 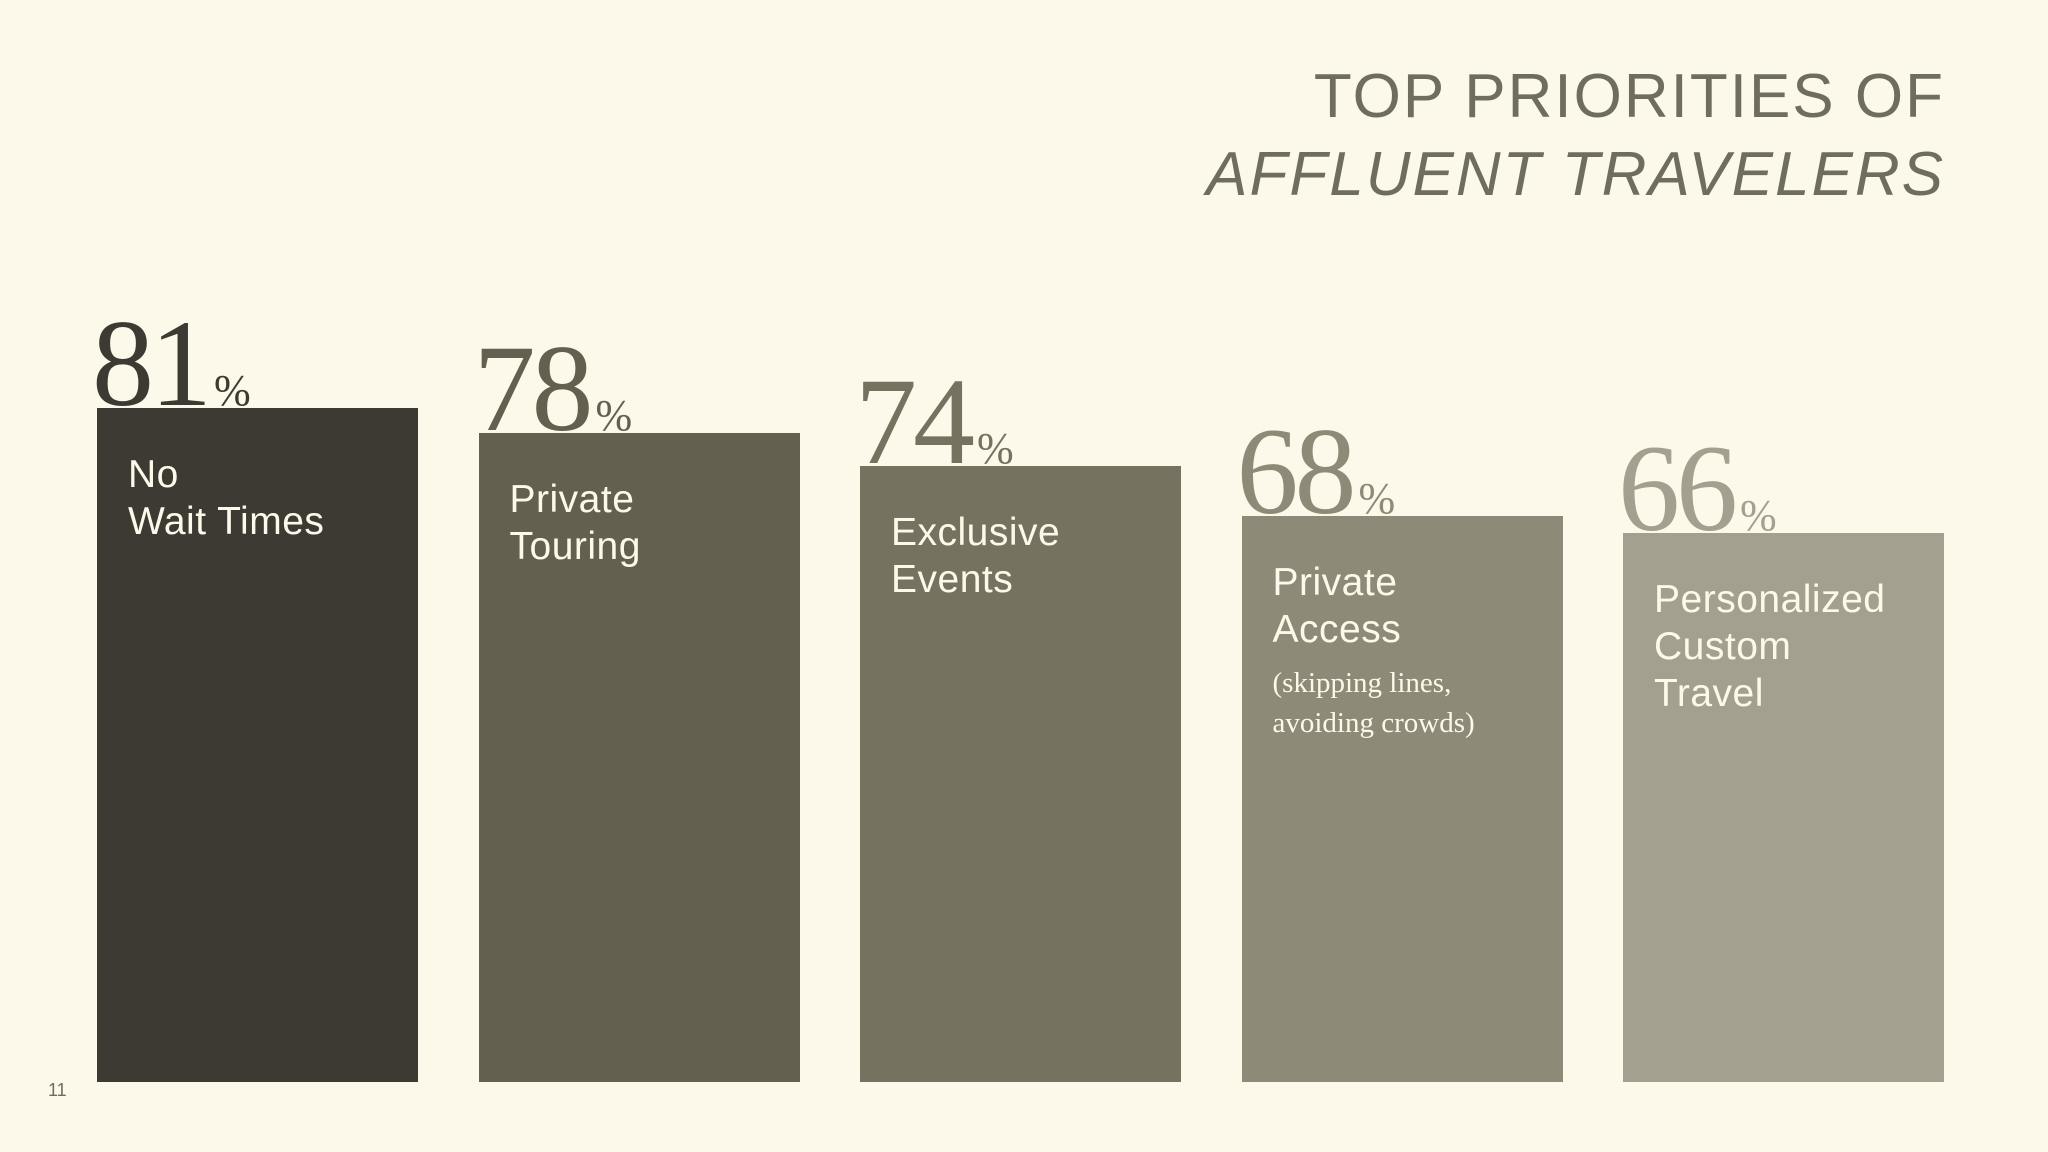 I want to click on value-label: 66%, so click(x=1697, y=488).